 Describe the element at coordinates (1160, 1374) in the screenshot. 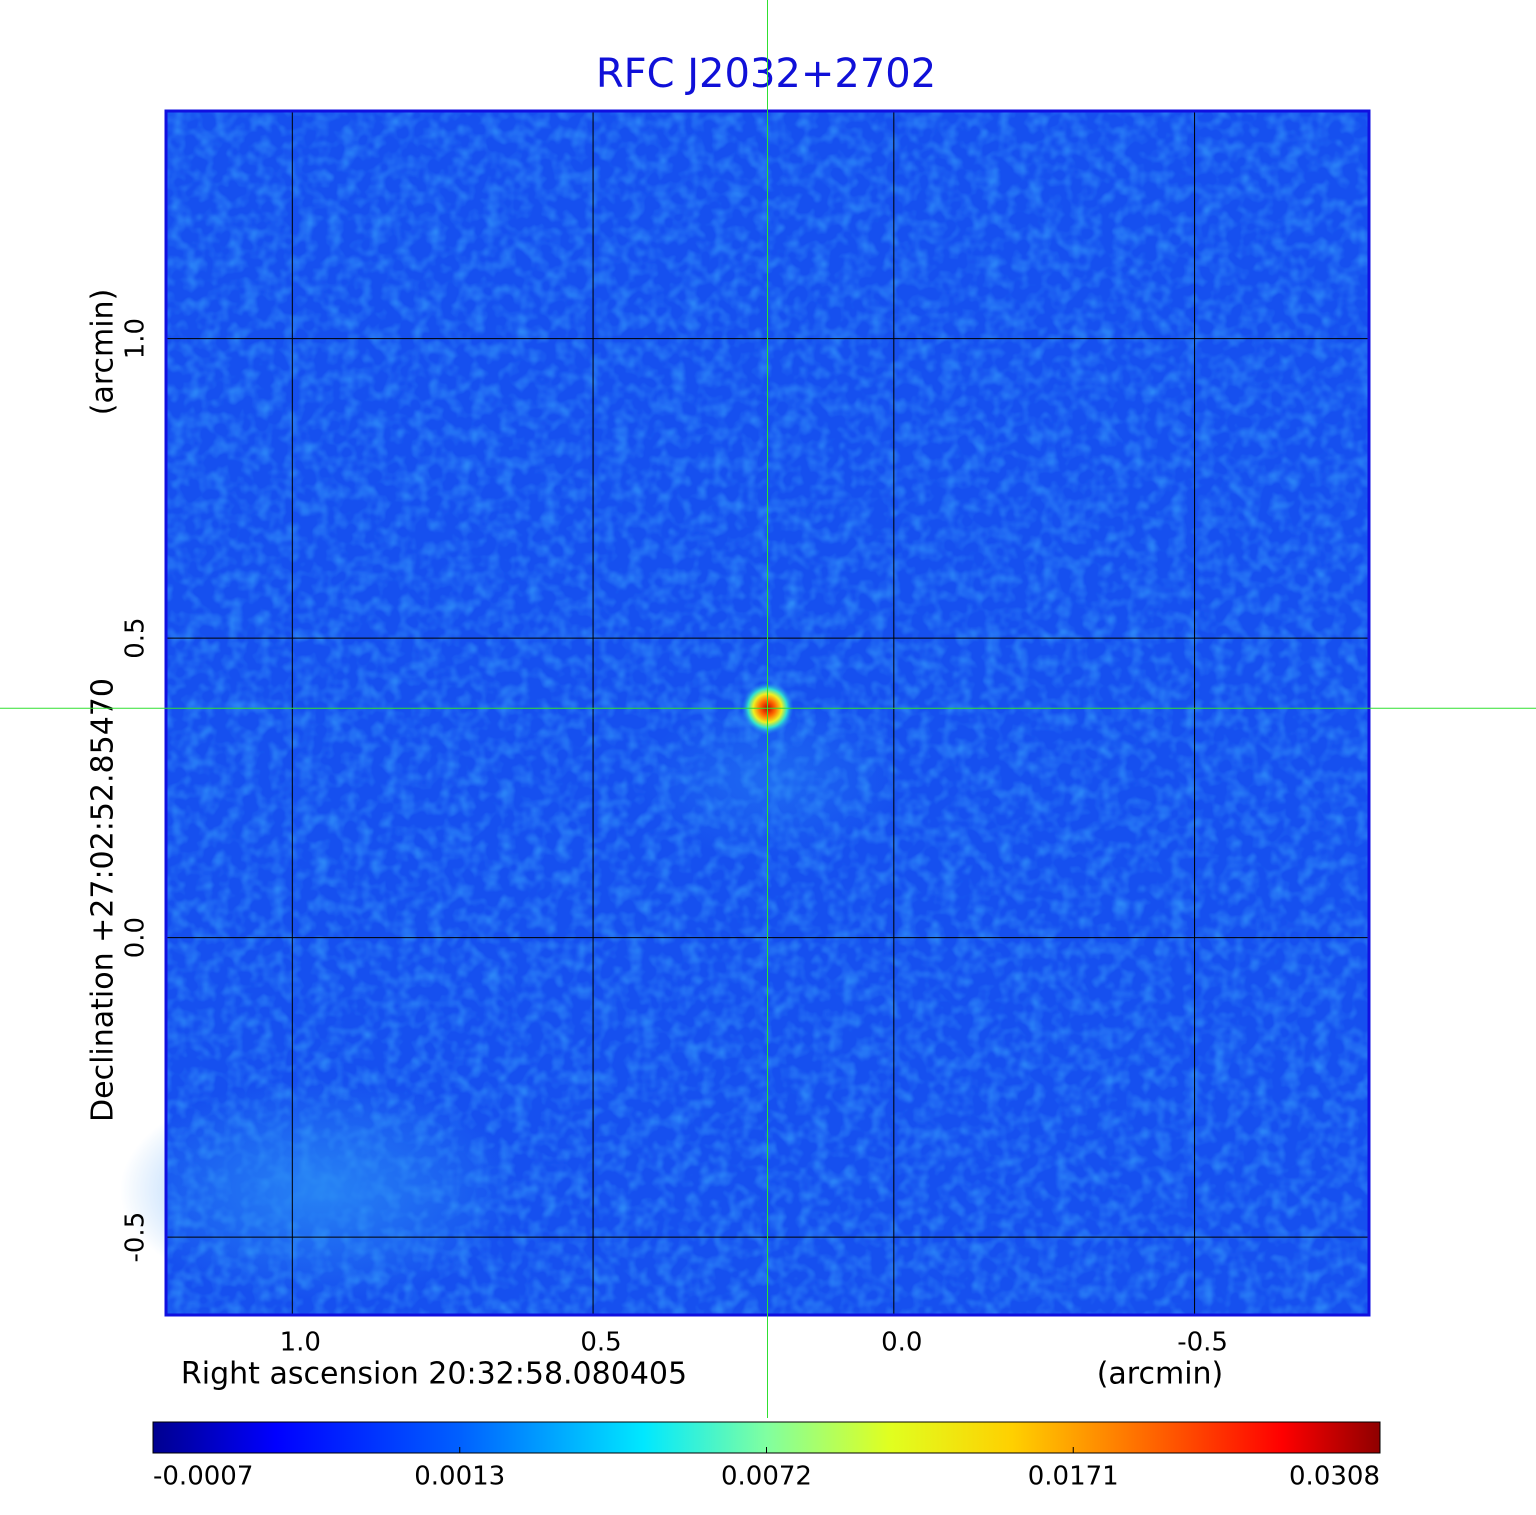

I see `x-axis-unit: (arcmin)` at that location.